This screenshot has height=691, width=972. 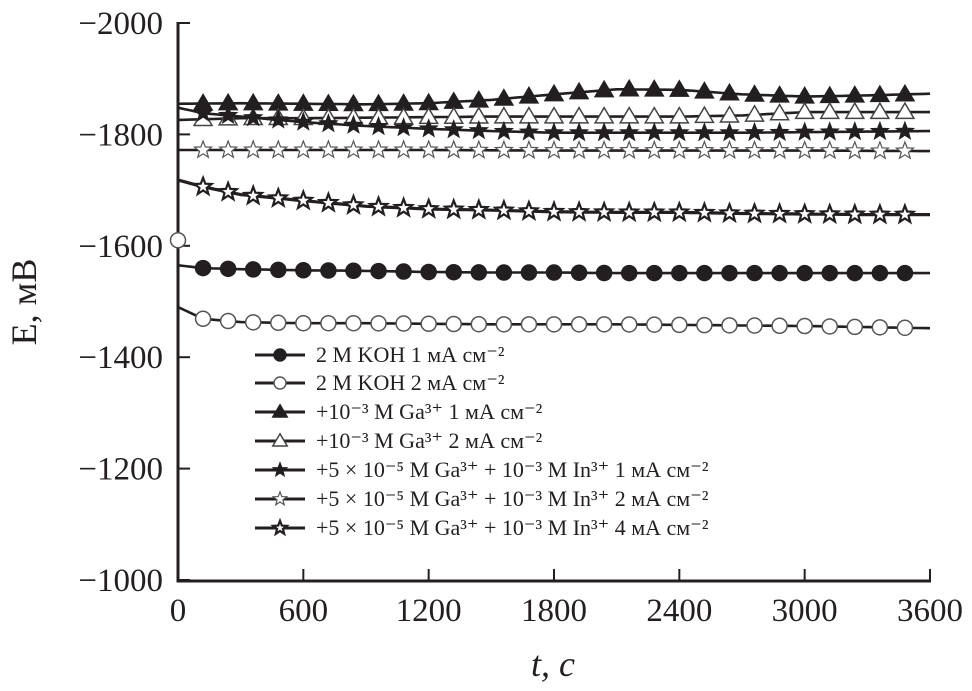 I want to click on legend-item: +10⁻³ М Ga³⁺ 1 мА см⁻², so click(x=399, y=411).